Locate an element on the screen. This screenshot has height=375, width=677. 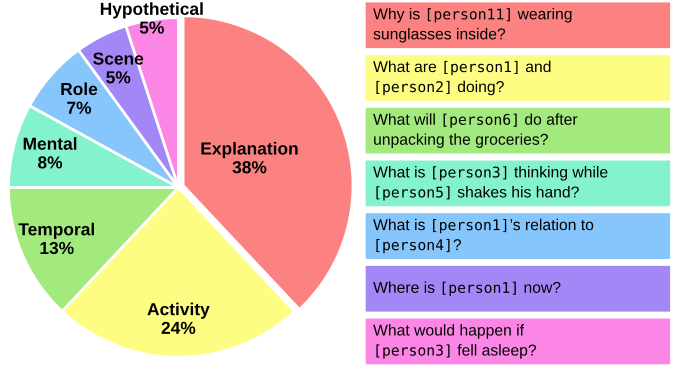
data-label: 8% is located at coordinates (50, 162).